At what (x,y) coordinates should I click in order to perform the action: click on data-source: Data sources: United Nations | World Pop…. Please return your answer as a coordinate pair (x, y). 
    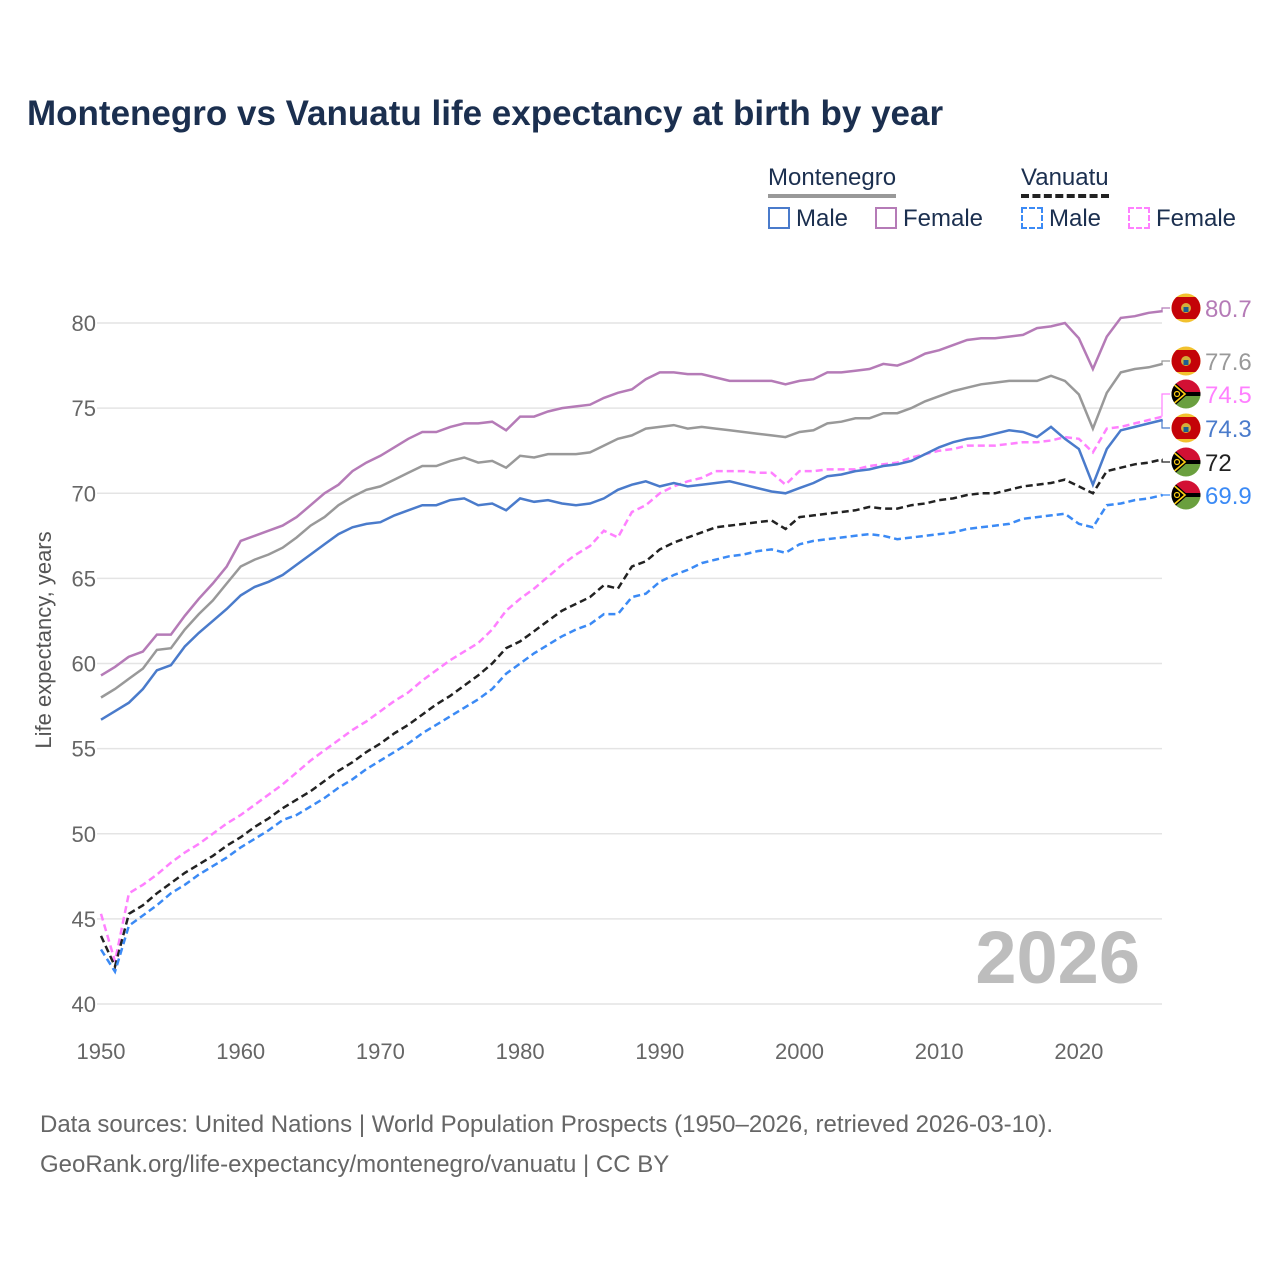
    Looking at the image, I should click on (547, 1124).